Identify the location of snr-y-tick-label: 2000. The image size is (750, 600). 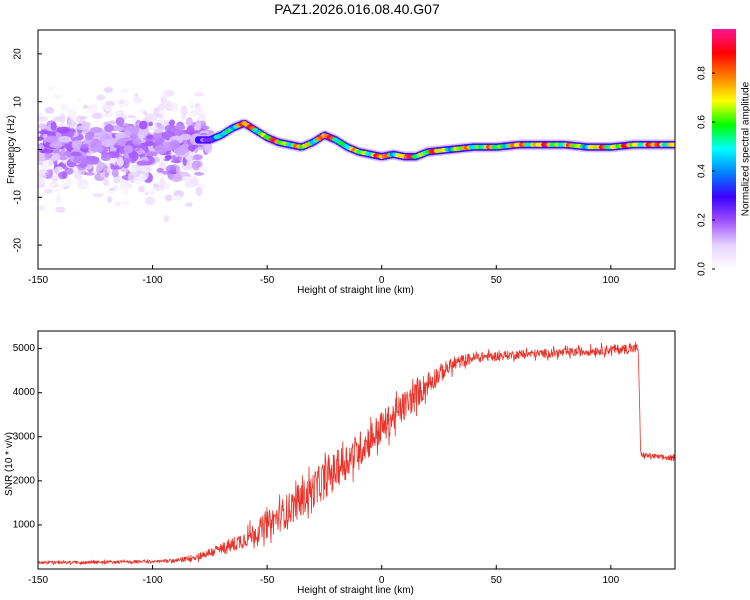
(24, 480).